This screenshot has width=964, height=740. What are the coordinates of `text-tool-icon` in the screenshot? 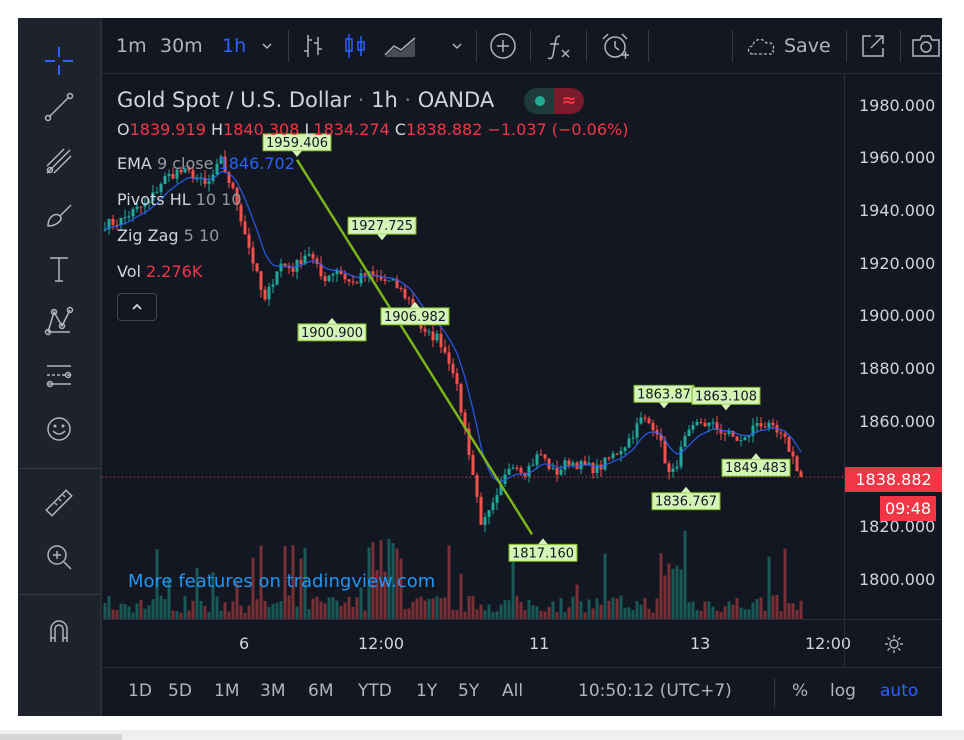 It's located at (59, 269).